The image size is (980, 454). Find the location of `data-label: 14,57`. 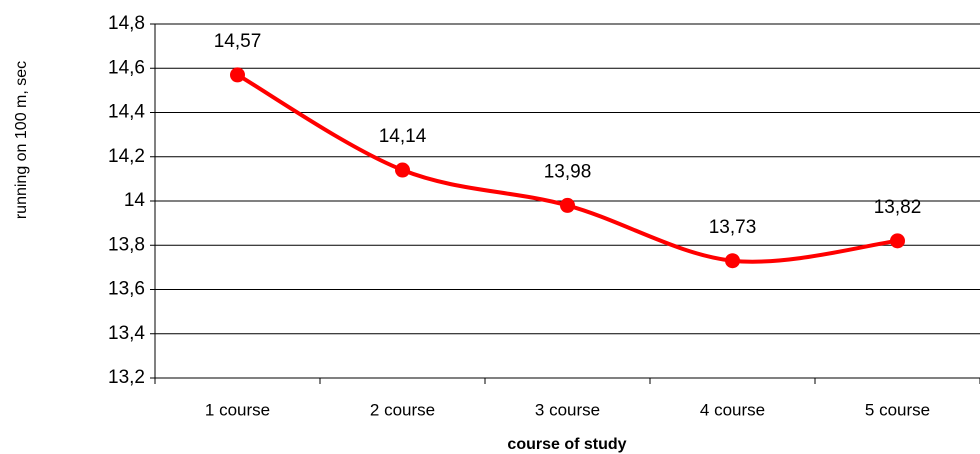

data-label: 14,57 is located at coordinates (238, 41).